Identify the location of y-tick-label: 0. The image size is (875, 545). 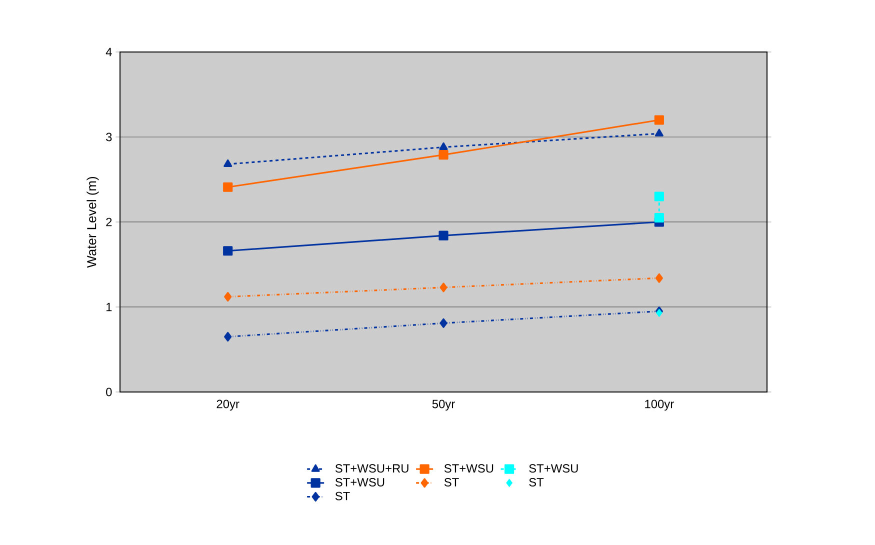
(109, 392).